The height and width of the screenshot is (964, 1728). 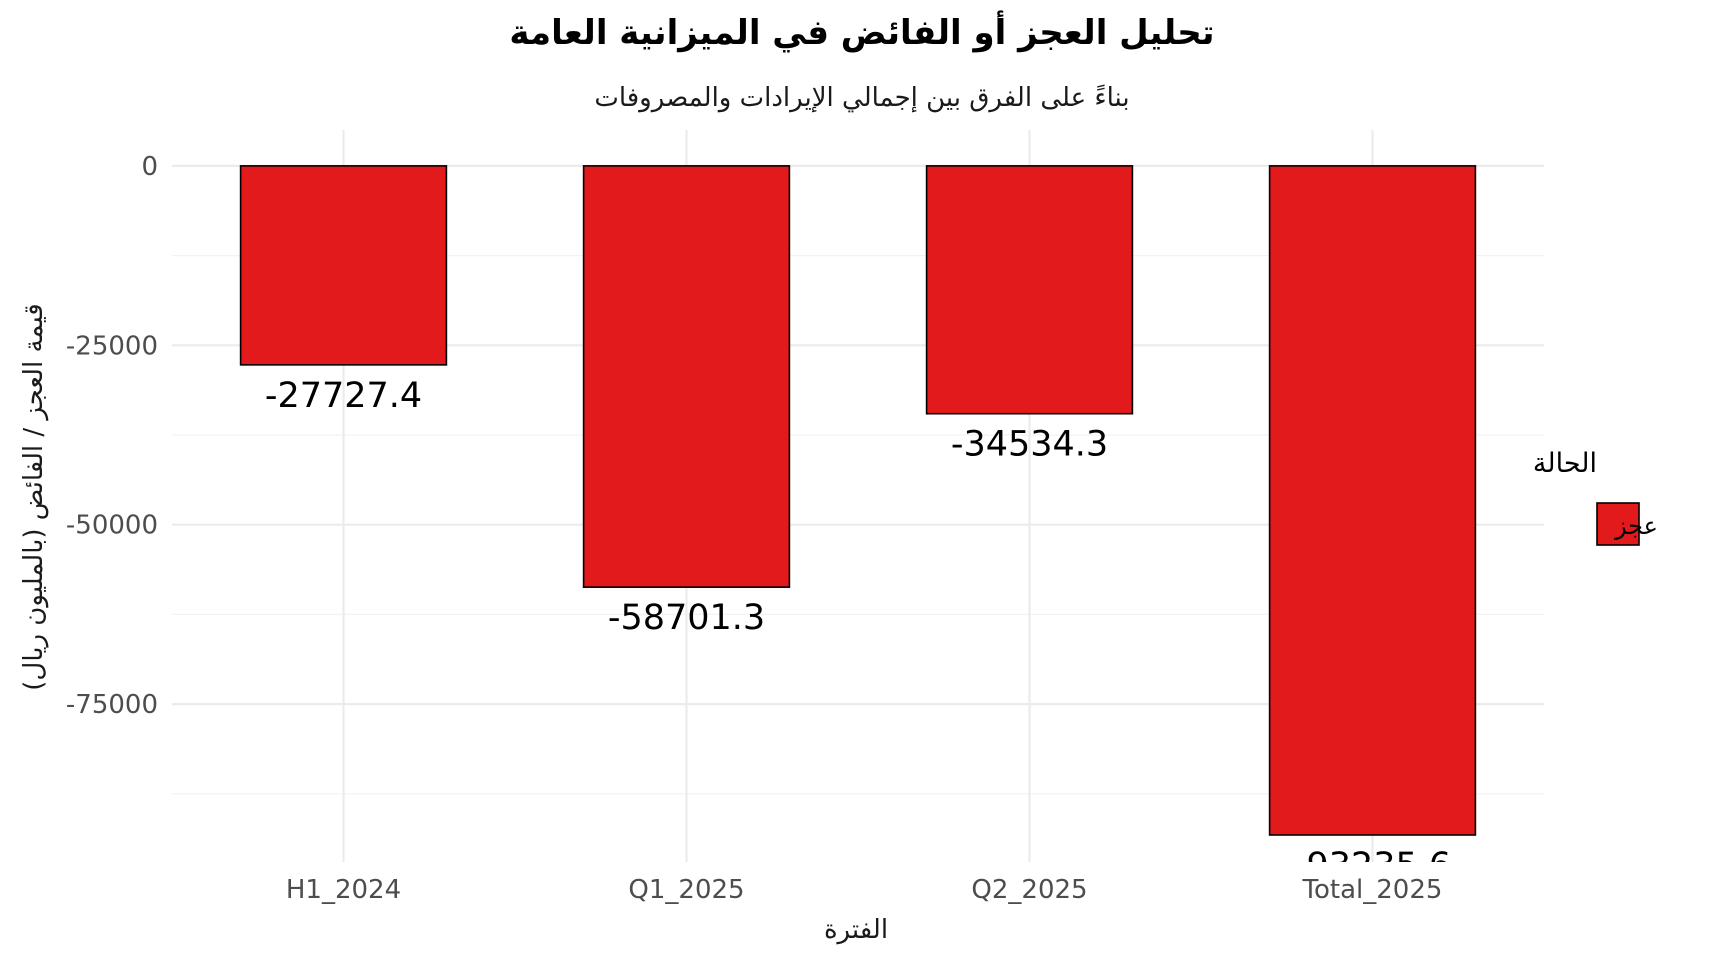 What do you see at coordinates (1029, 890) in the screenshot?
I see `x-tick-label: Q2_2025` at bounding box center [1029, 890].